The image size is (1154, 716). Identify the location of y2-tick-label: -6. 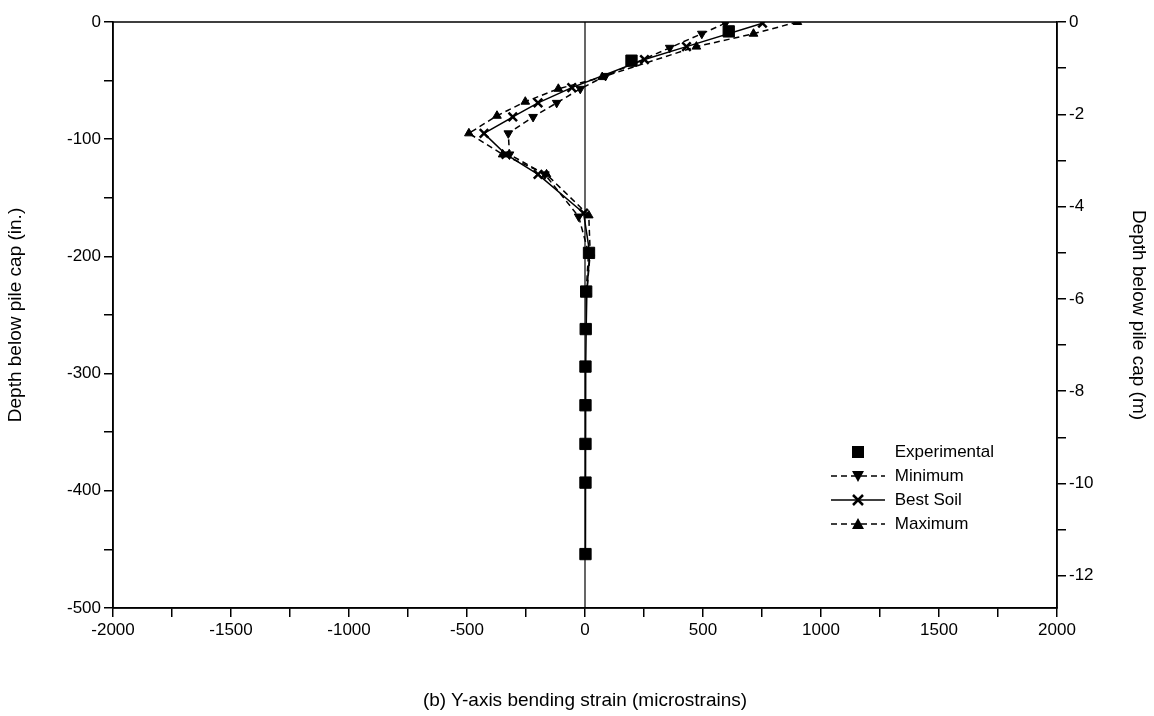
(1077, 298).